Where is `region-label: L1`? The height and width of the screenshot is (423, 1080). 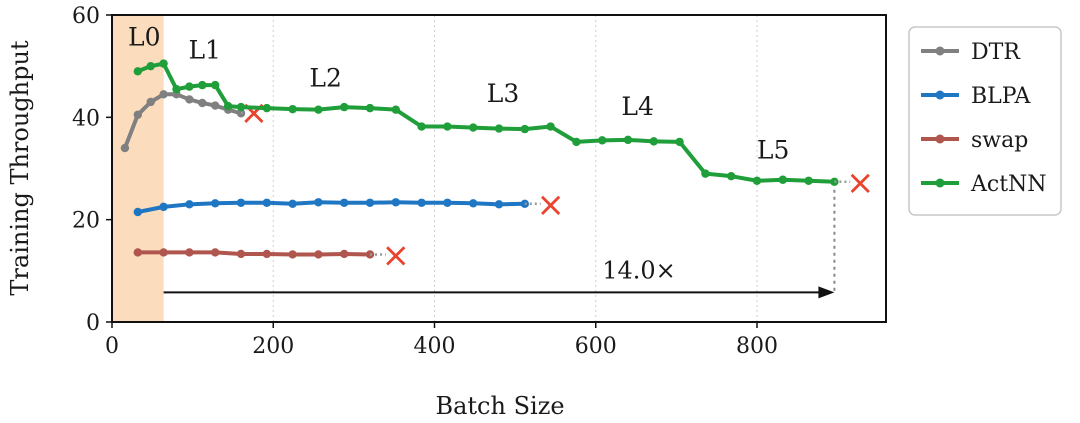
region-label: L1 is located at coordinates (204, 49).